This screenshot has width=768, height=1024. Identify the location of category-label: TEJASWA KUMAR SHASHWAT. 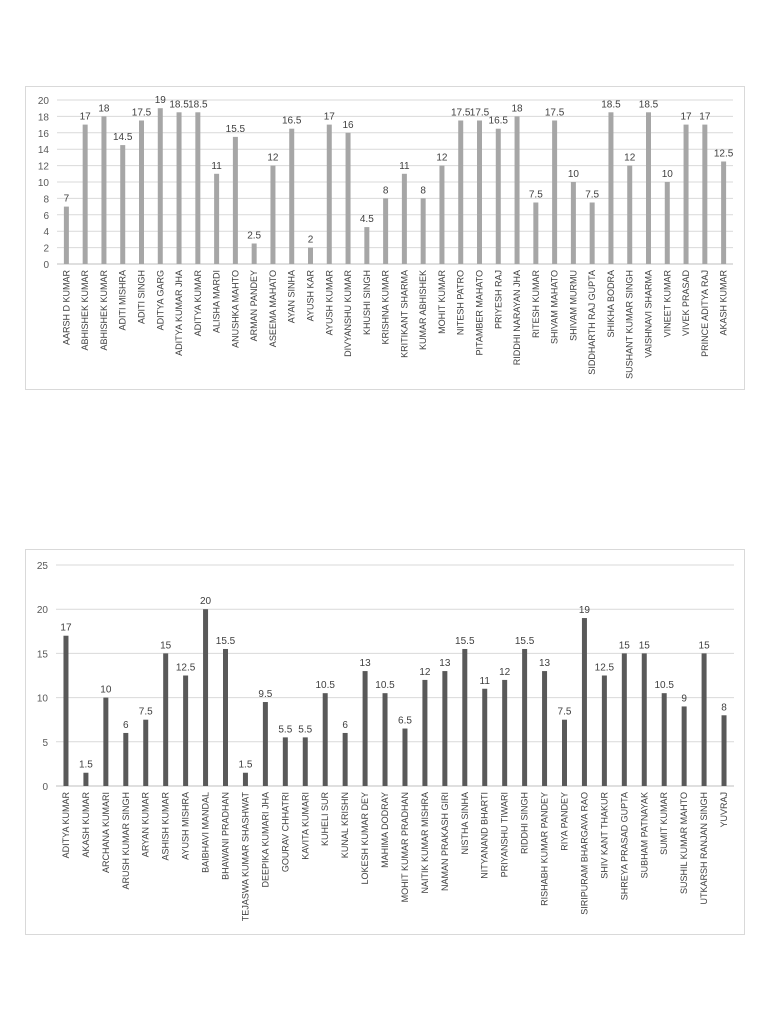
(245, 857).